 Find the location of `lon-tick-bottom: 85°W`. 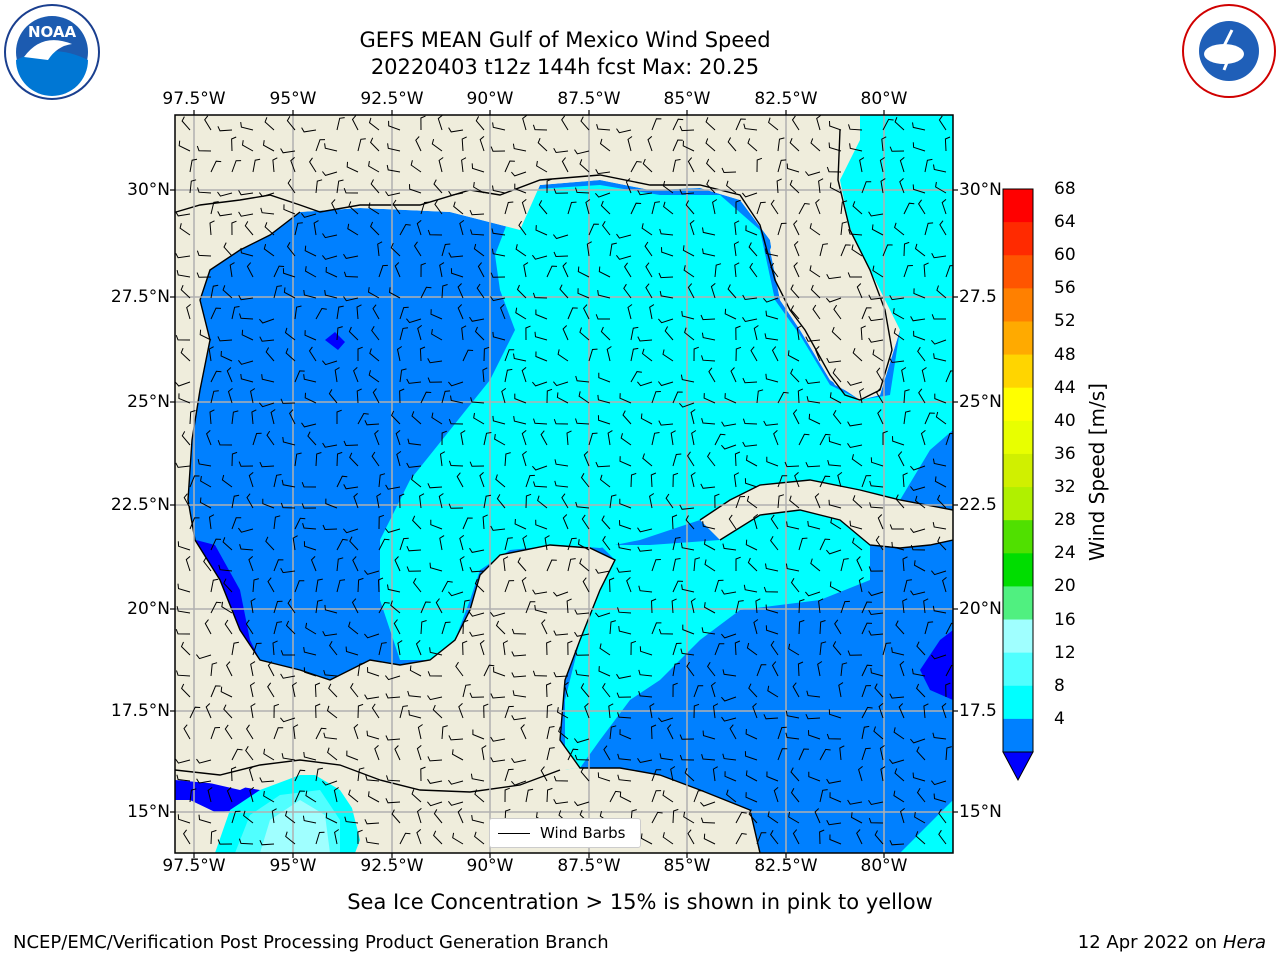

lon-tick-bottom: 85°W is located at coordinates (687, 866).